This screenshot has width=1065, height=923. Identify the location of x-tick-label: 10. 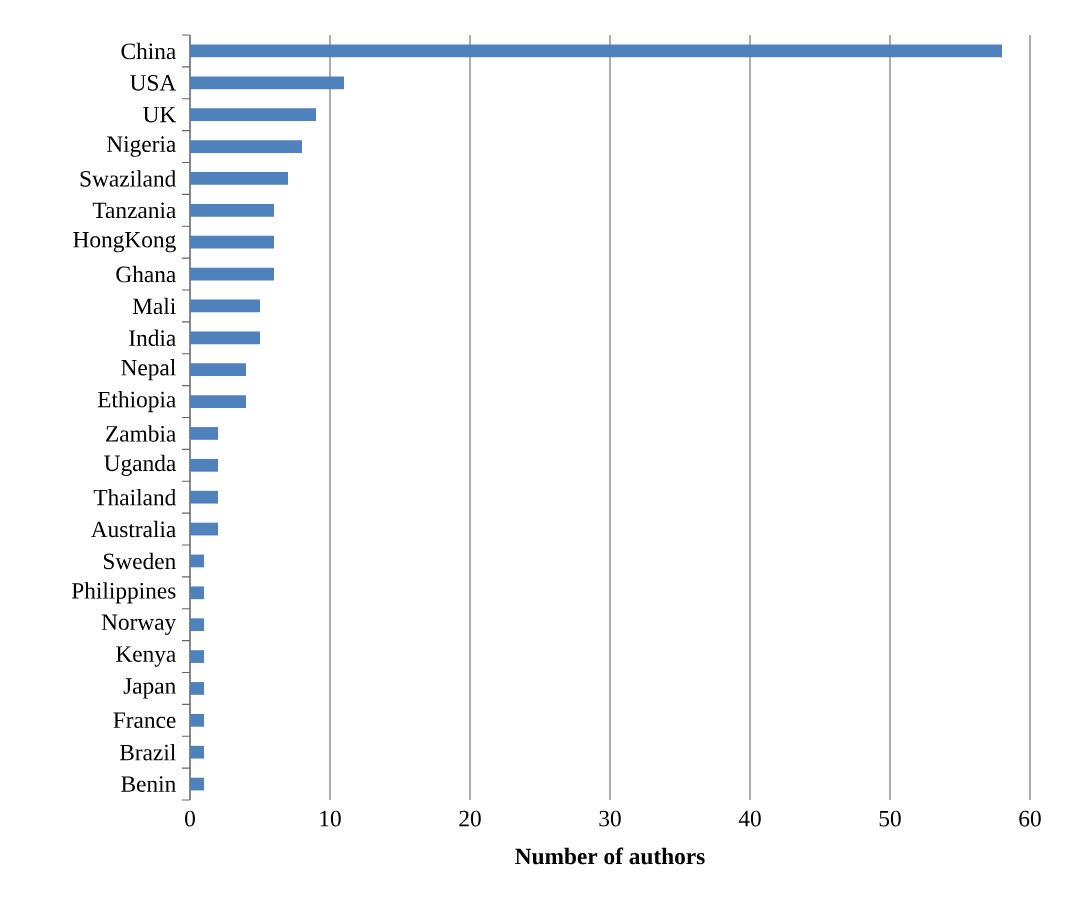
(330, 818).